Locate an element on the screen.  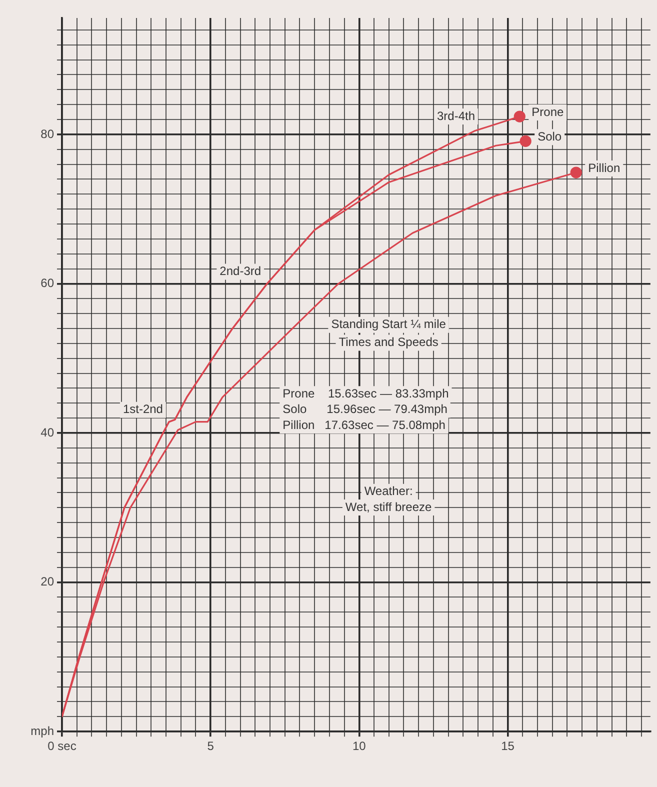
series-label: Prone is located at coordinates (548, 111).